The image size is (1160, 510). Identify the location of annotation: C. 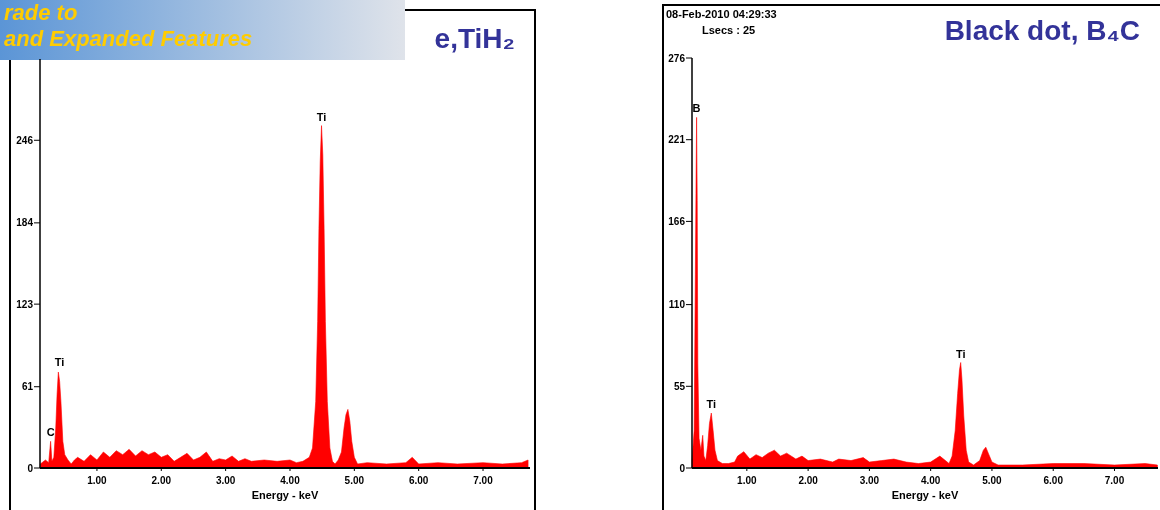
(50, 432).